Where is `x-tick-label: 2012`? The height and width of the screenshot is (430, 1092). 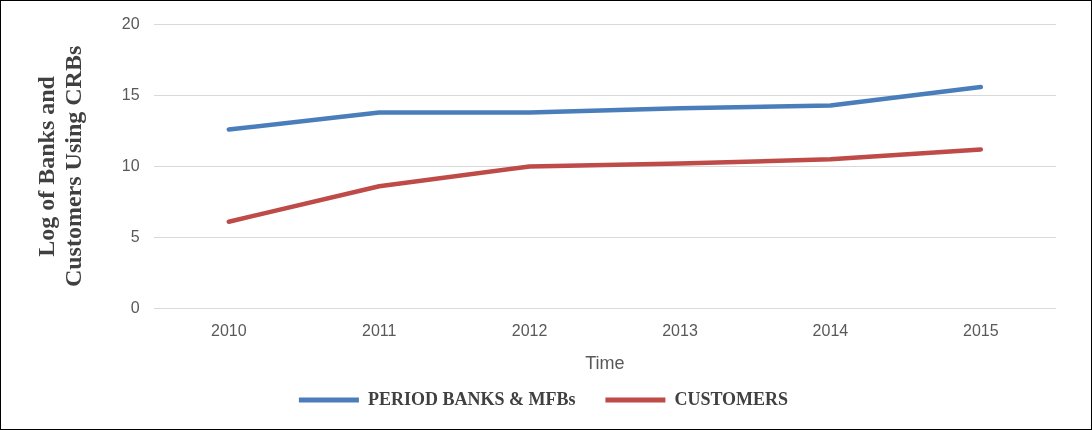 x-tick-label: 2012 is located at coordinates (529, 331).